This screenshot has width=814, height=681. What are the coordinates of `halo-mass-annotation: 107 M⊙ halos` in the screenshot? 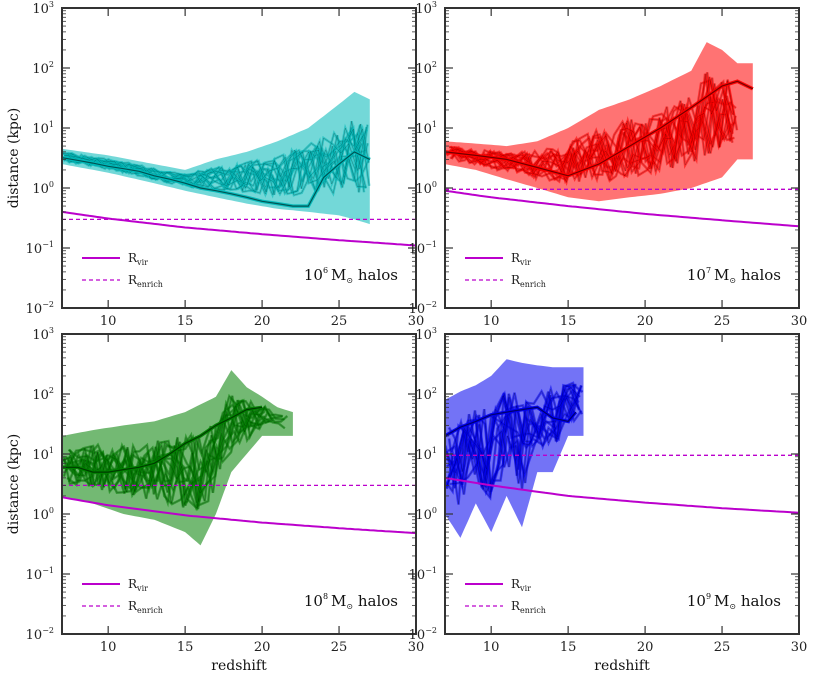 It's located at (734, 275).